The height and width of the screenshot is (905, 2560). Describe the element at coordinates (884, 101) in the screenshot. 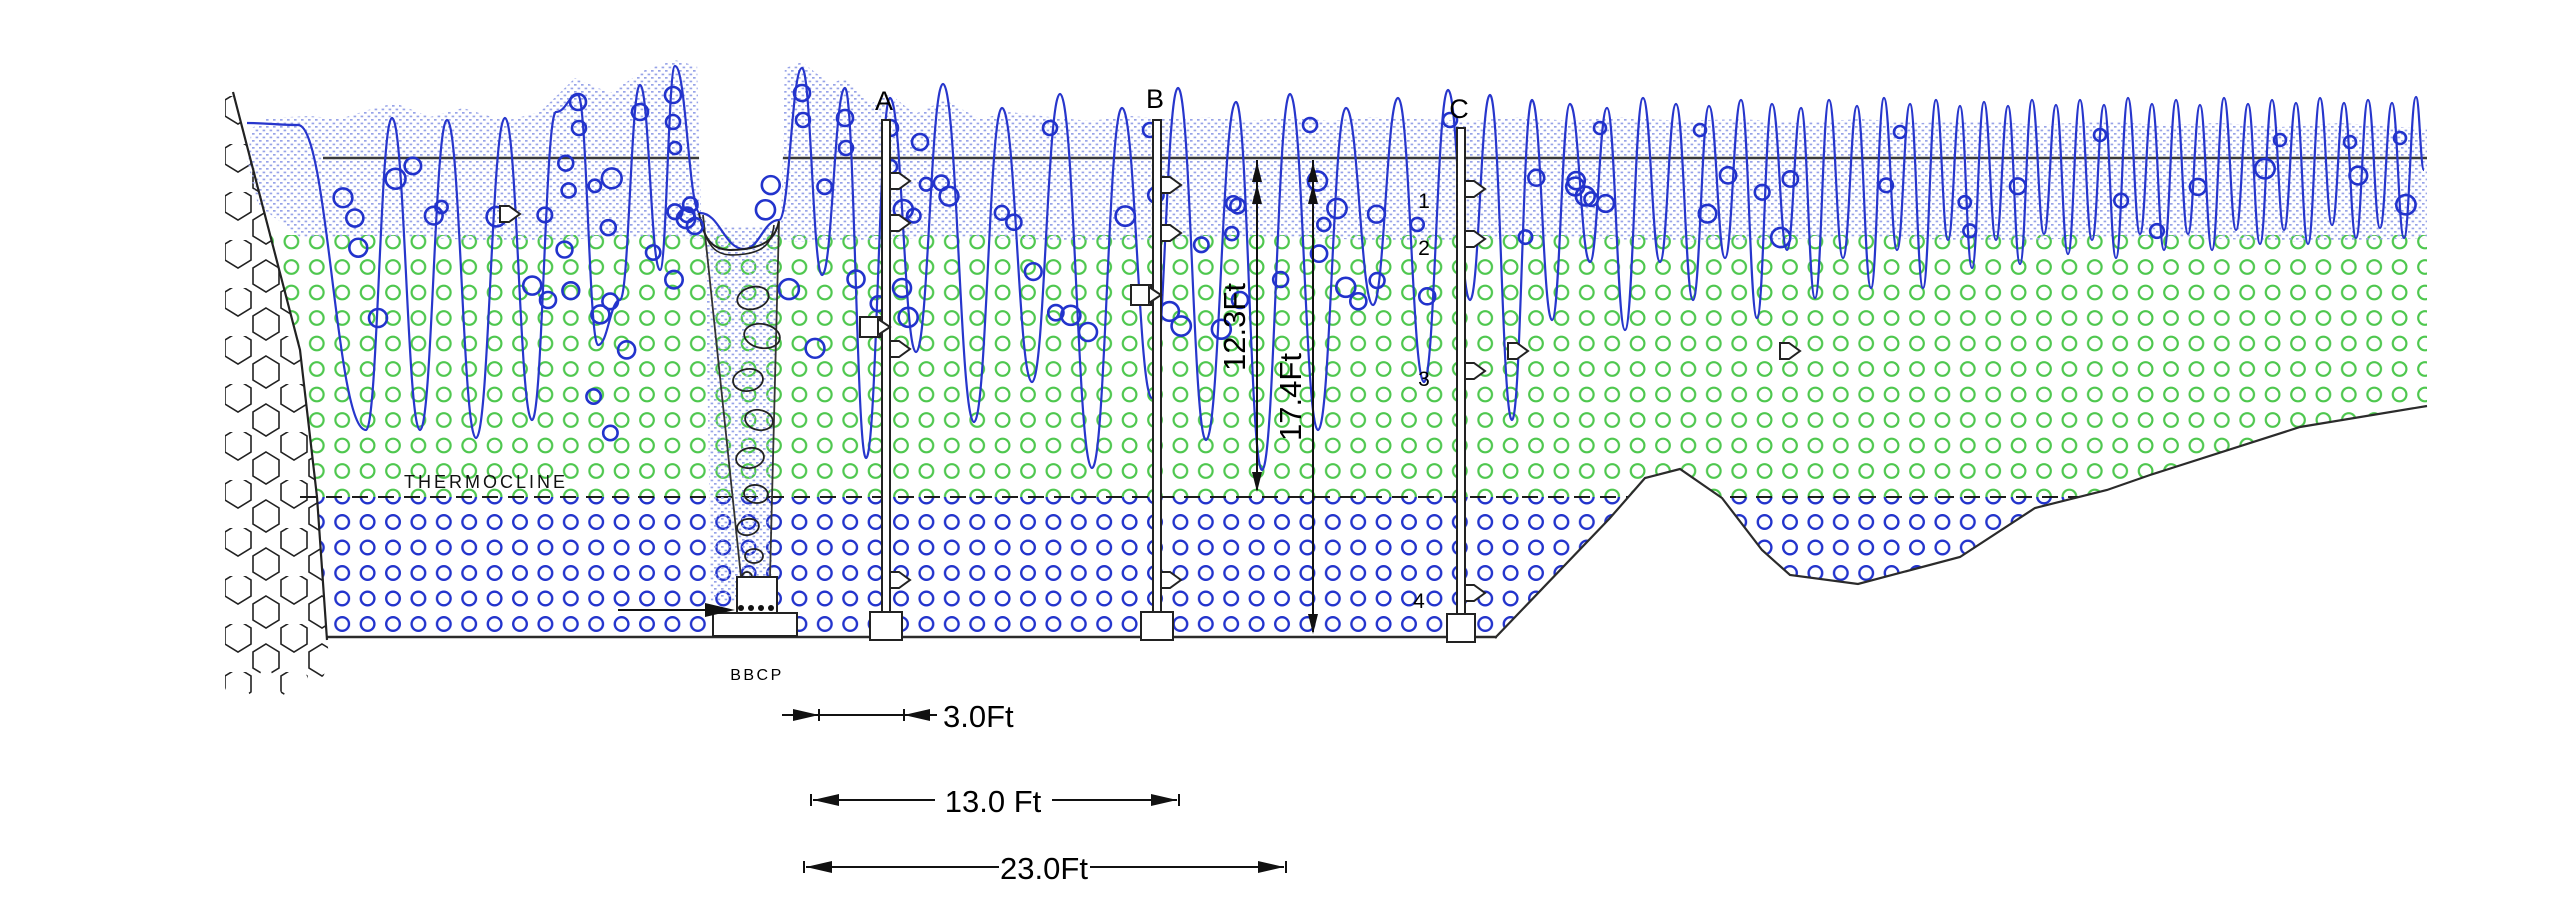

I see `probe-a-label: A` at that location.